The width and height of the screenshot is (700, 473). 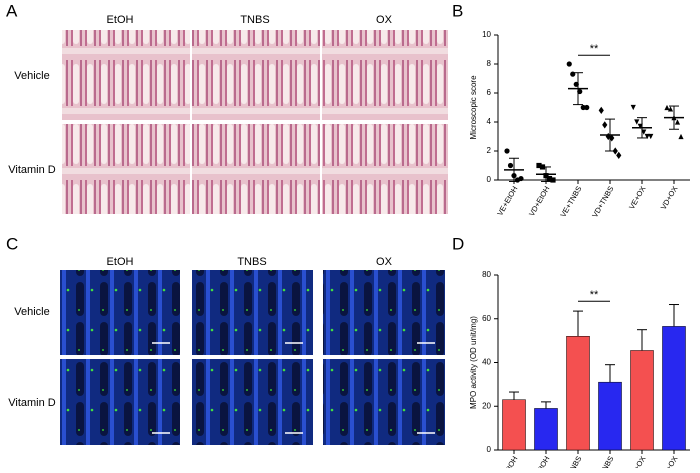 I want to click on y-tick-label: 2, so click(x=489, y=150).